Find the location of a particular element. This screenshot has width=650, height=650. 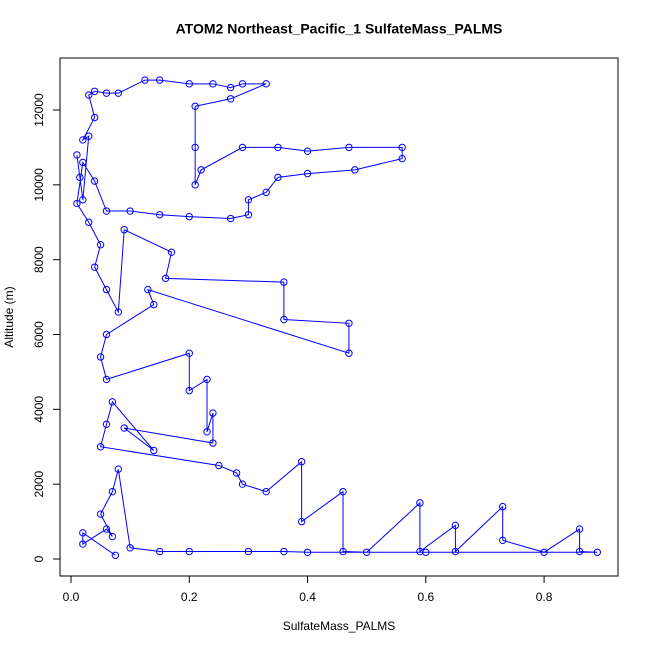

y-tick-label: 0 is located at coordinates (39, 558).